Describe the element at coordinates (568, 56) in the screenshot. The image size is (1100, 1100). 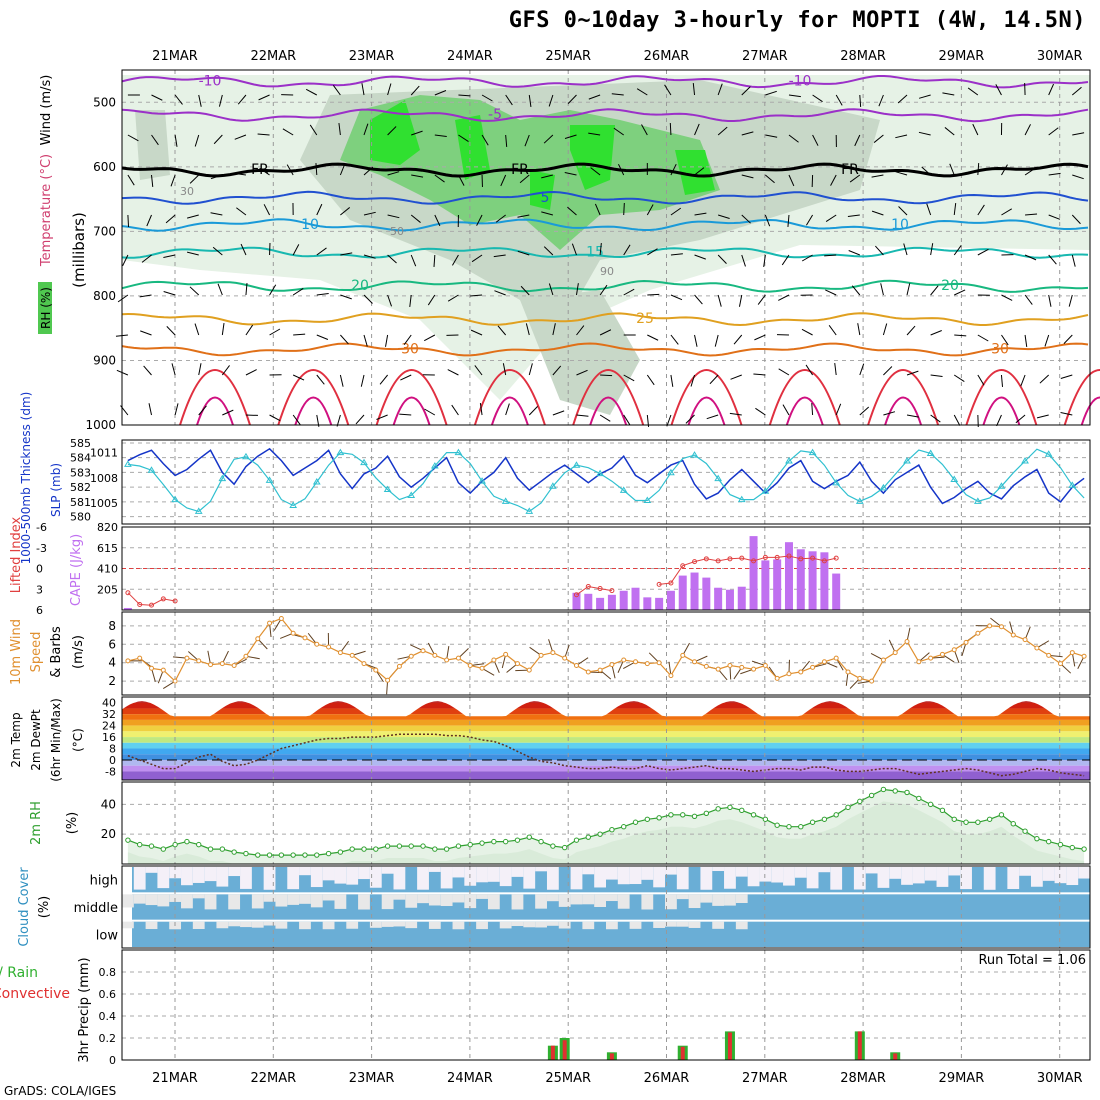
I see `date-label-top: 25MAR` at that location.